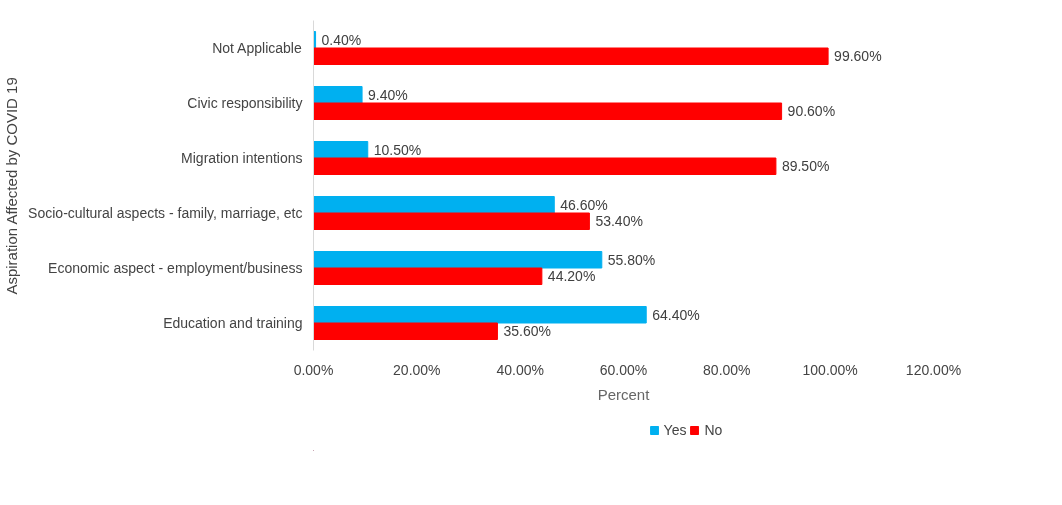 This screenshot has width=1062, height=505. What do you see at coordinates (233, 323) in the screenshot?
I see `y-tick-label: Education and training` at bounding box center [233, 323].